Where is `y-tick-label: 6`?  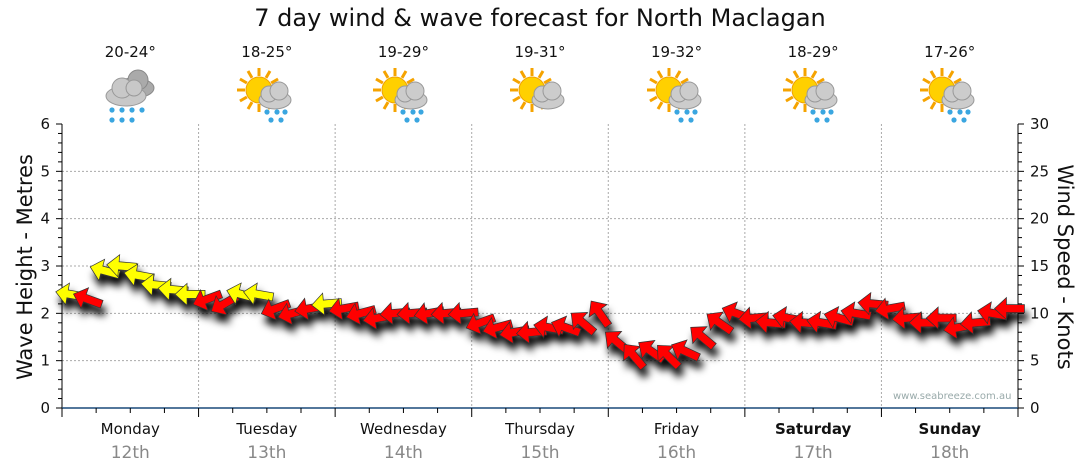
y-tick-label: 6 is located at coordinates (45, 124).